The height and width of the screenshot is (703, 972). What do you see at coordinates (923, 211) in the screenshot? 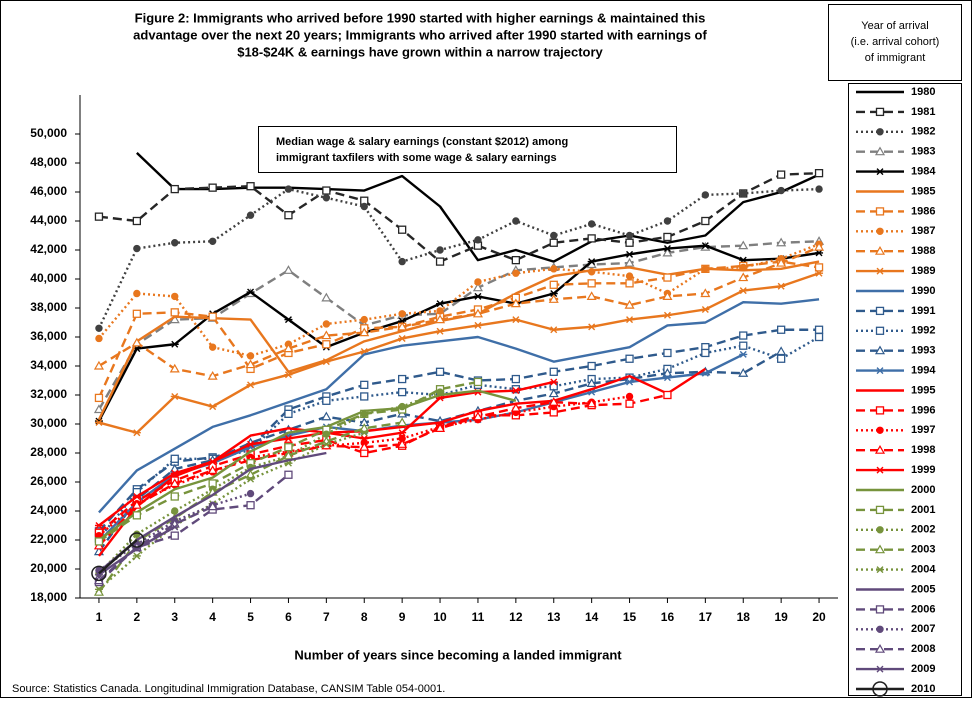
I see `legend-label: 1986` at bounding box center [923, 211].